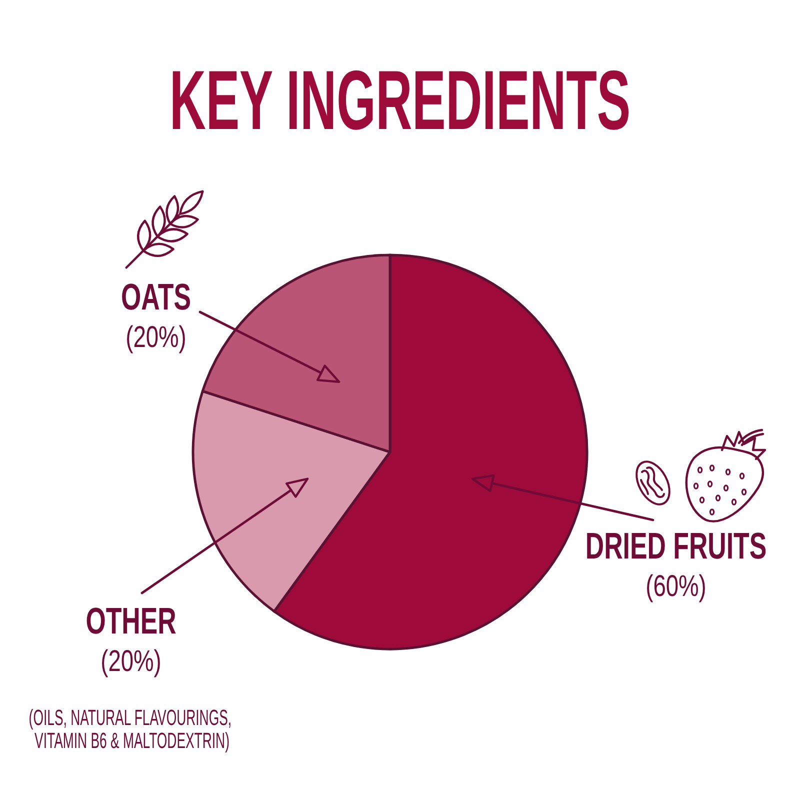  What do you see at coordinates (676, 586) in the screenshot?
I see `data-label: (60%)` at bounding box center [676, 586].